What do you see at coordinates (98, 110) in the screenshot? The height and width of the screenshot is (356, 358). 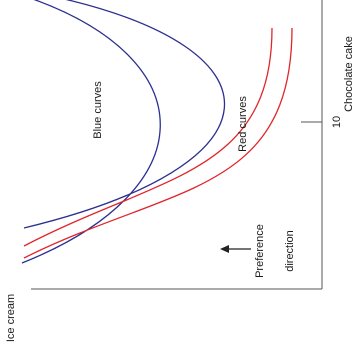 I see `blue-curves-label: Blue curves` at bounding box center [98, 110].